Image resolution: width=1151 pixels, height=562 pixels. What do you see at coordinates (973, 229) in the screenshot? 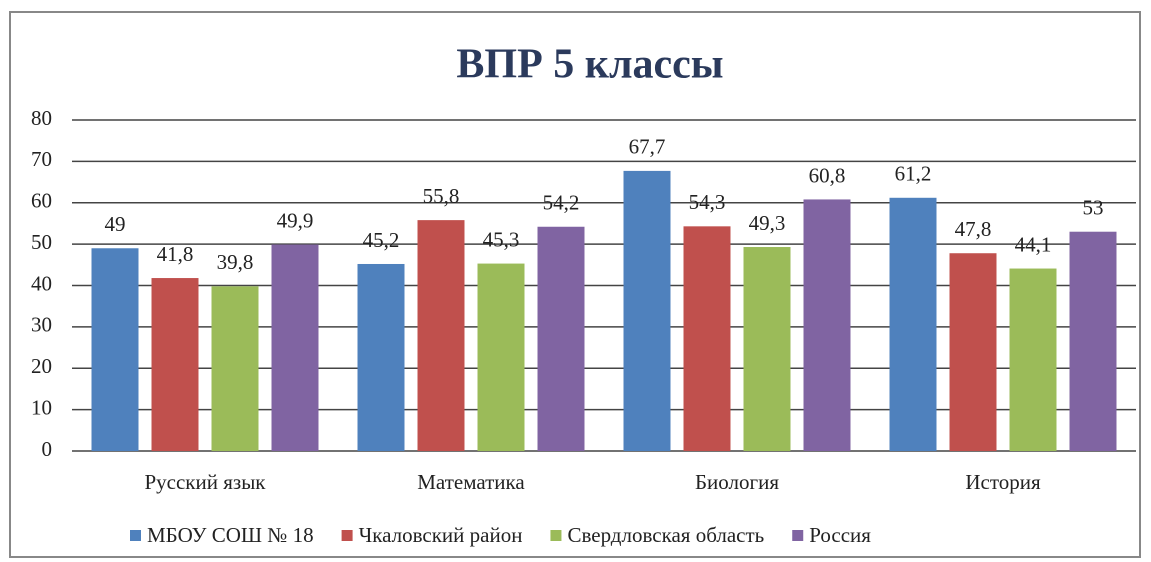
I see `value-label: 47,8` at bounding box center [973, 229].